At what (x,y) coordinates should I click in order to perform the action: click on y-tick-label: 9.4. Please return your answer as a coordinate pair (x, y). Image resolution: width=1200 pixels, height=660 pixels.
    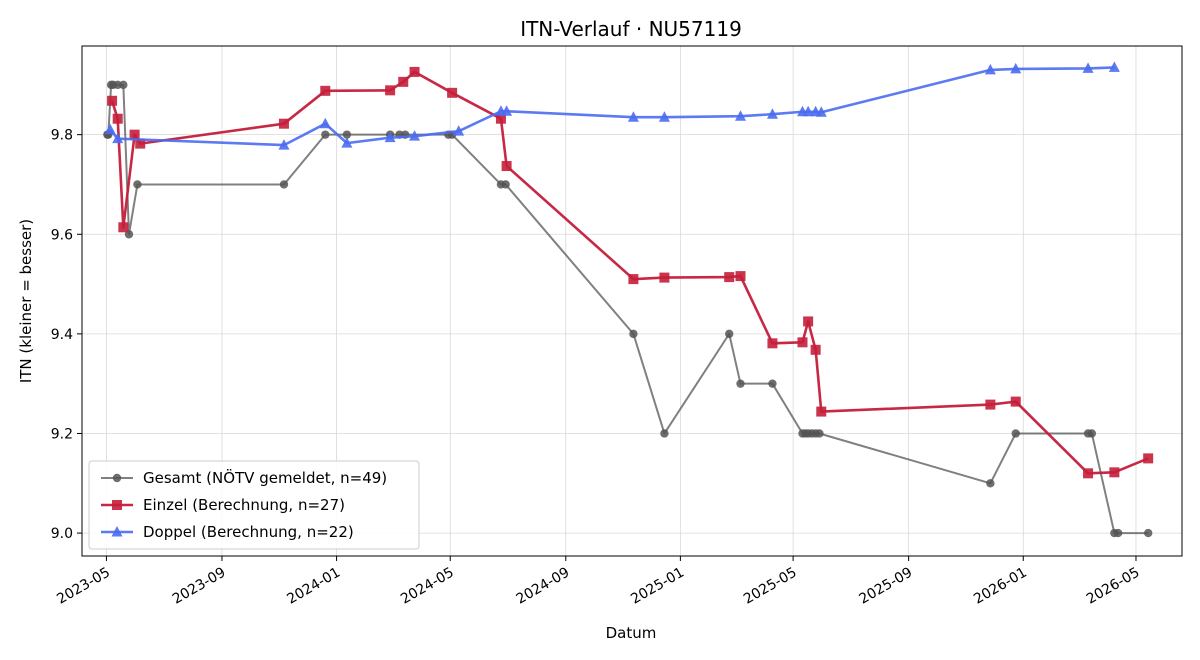
    Looking at the image, I should click on (62, 335).